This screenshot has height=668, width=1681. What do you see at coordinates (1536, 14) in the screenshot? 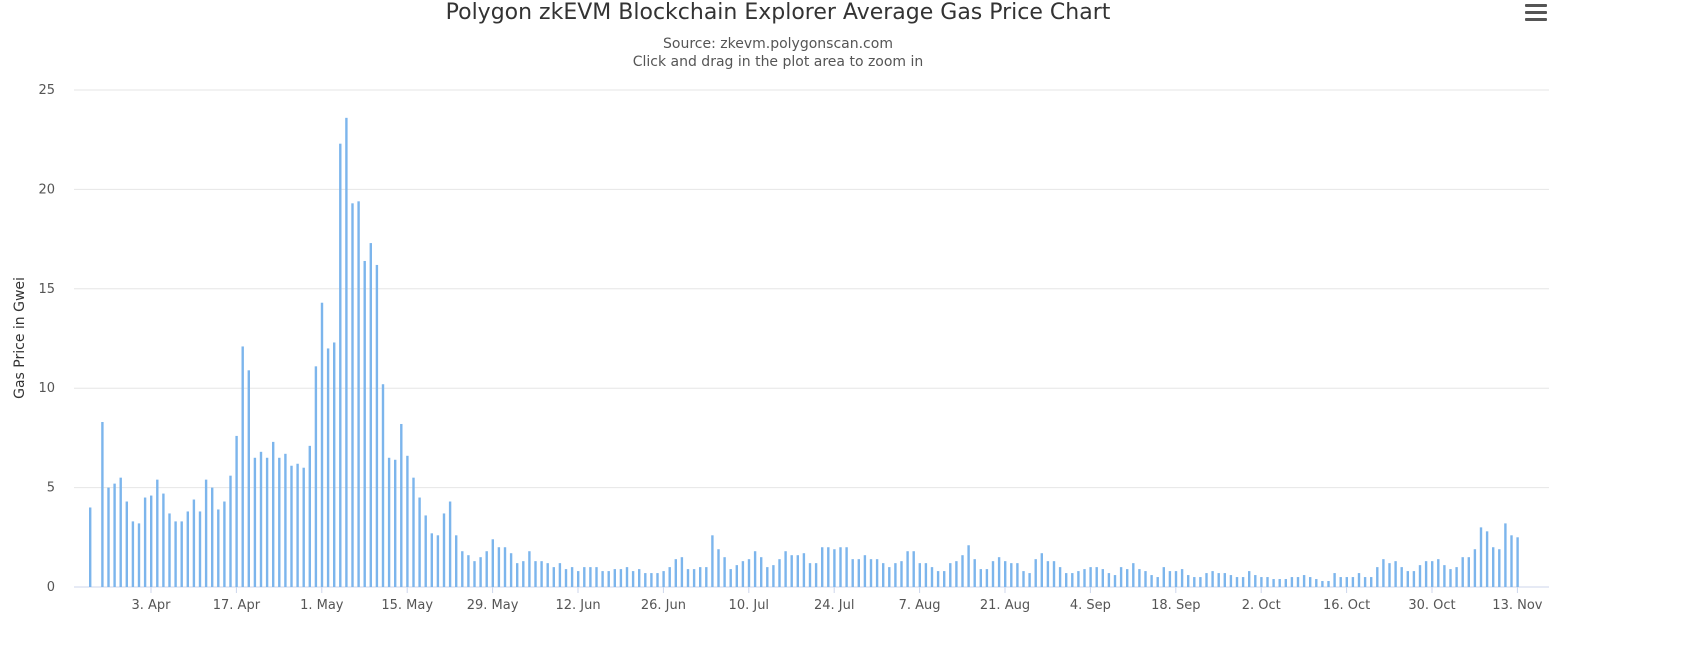
I see `chart-menu-icon` at bounding box center [1536, 14].